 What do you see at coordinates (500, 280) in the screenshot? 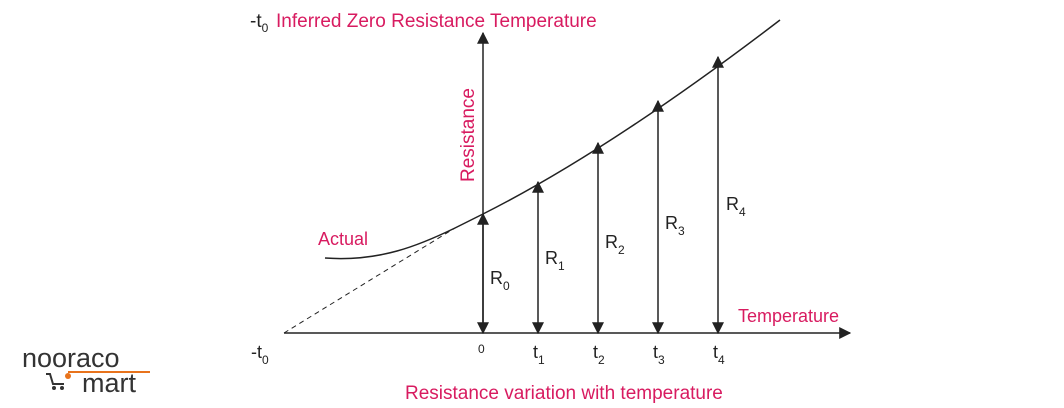
I see `r0-label: R0` at bounding box center [500, 280].